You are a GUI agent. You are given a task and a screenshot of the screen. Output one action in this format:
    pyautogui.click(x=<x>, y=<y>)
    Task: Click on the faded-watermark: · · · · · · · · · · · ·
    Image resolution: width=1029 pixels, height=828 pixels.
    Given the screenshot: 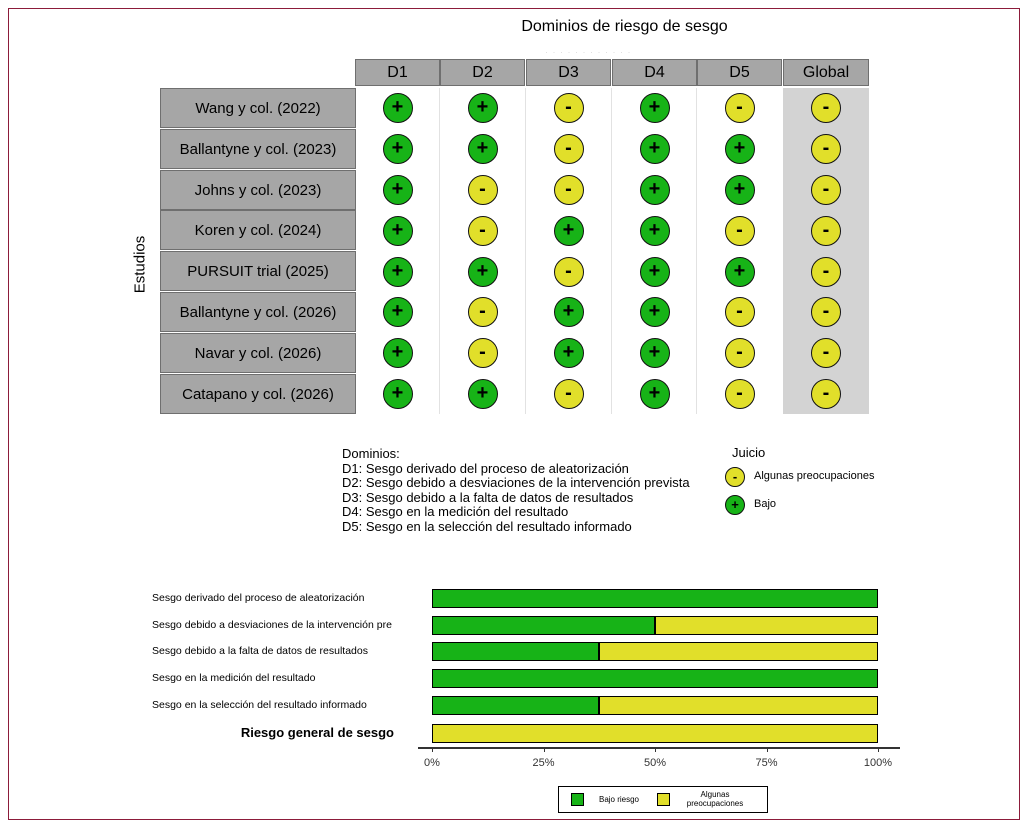 What is the action you would take?
    pyautogui.click(x=588, y=52)
    